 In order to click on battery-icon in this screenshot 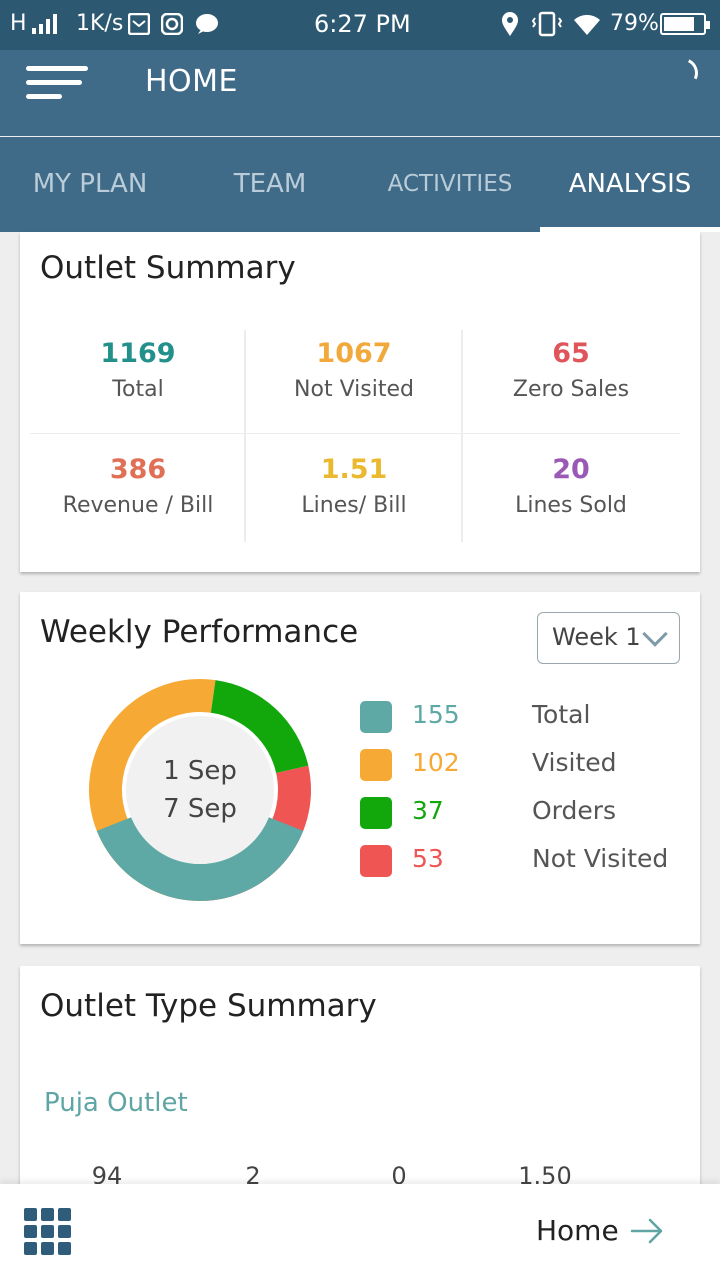, I will do `click(685, 24)`.